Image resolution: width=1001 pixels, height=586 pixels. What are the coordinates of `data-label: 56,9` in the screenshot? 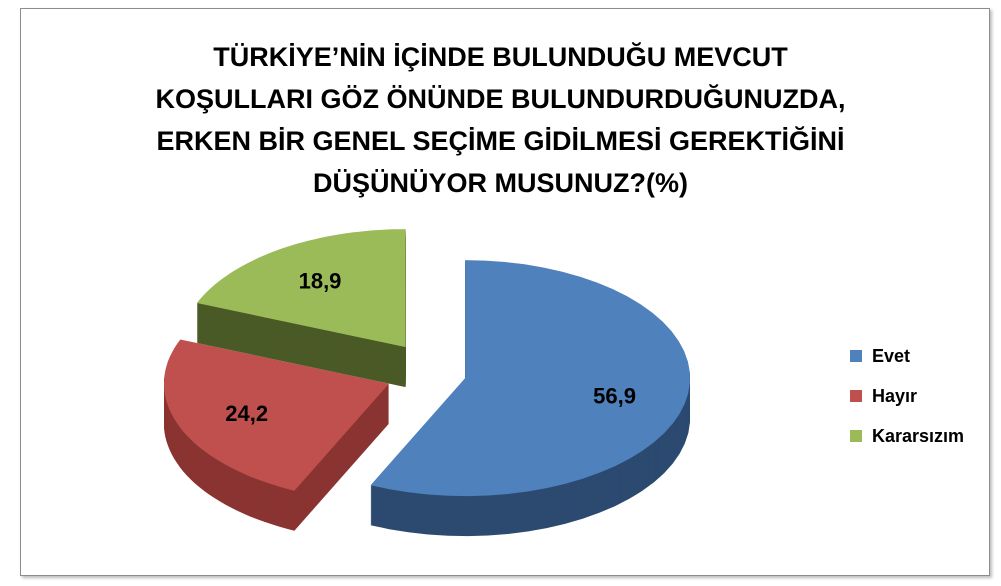 It's located at (614, 395).